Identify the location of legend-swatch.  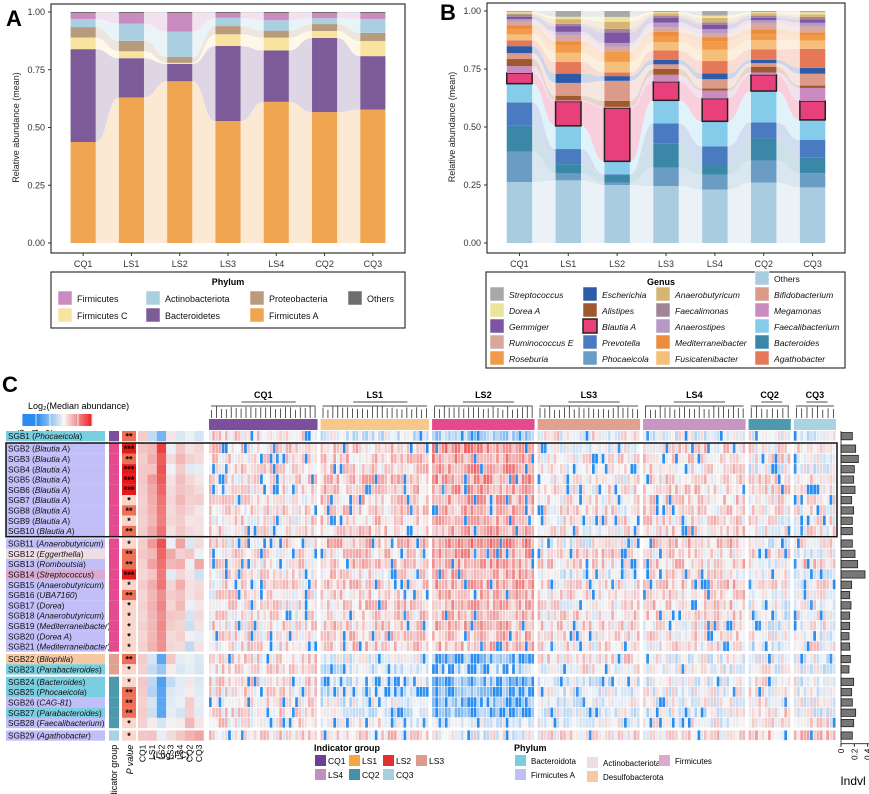
(65, 298).